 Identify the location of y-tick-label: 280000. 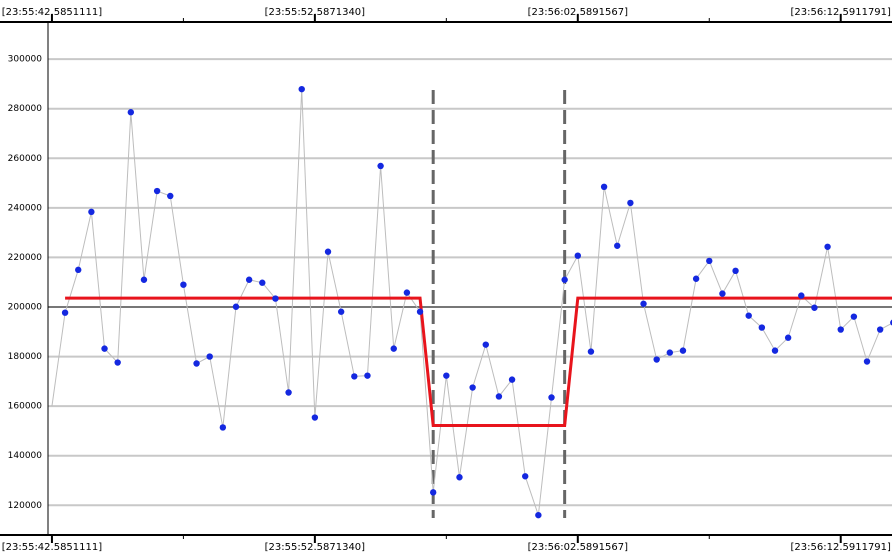
(25, 109).